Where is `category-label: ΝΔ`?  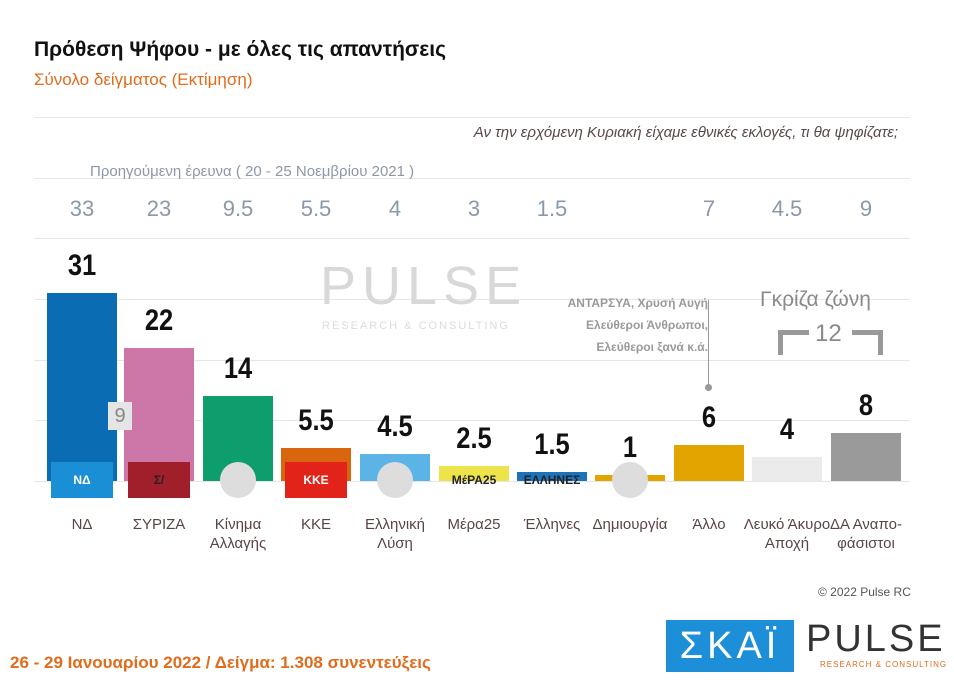
category-label: ΝΔ is located at coordinates (82, 524).